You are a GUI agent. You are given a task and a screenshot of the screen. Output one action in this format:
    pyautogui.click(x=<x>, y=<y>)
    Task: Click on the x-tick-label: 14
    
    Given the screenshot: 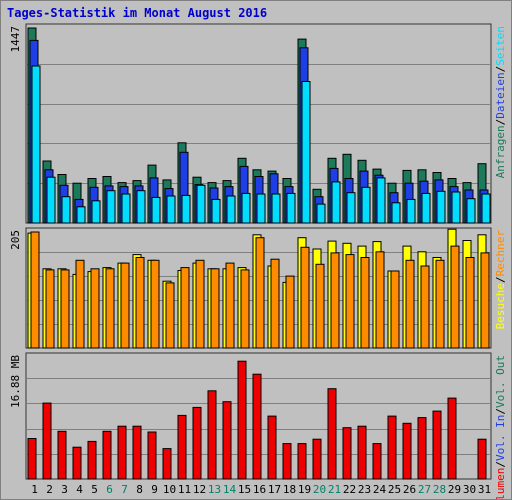 What is the action you would take?
    pyautogui.click(x=230, y=489)
    